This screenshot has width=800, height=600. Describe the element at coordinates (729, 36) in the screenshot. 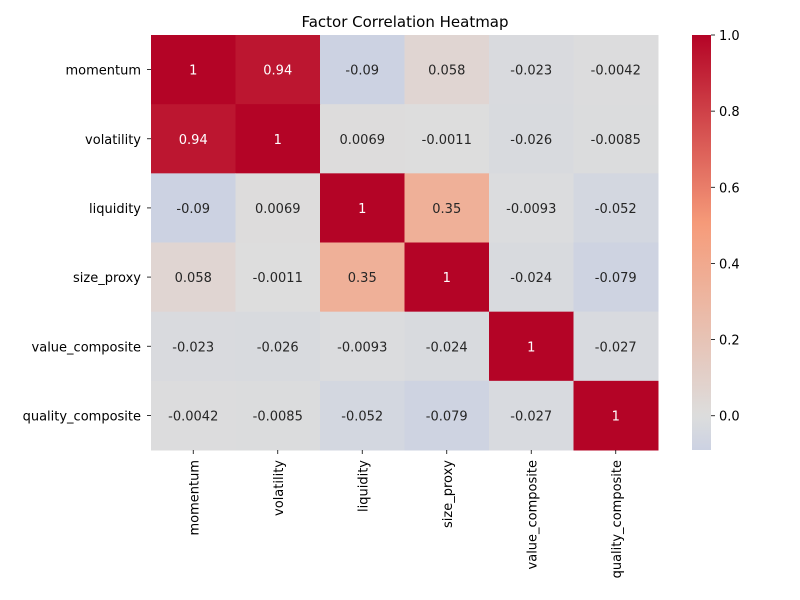

I see `colorbar-tick-label: 1.0` at that location.